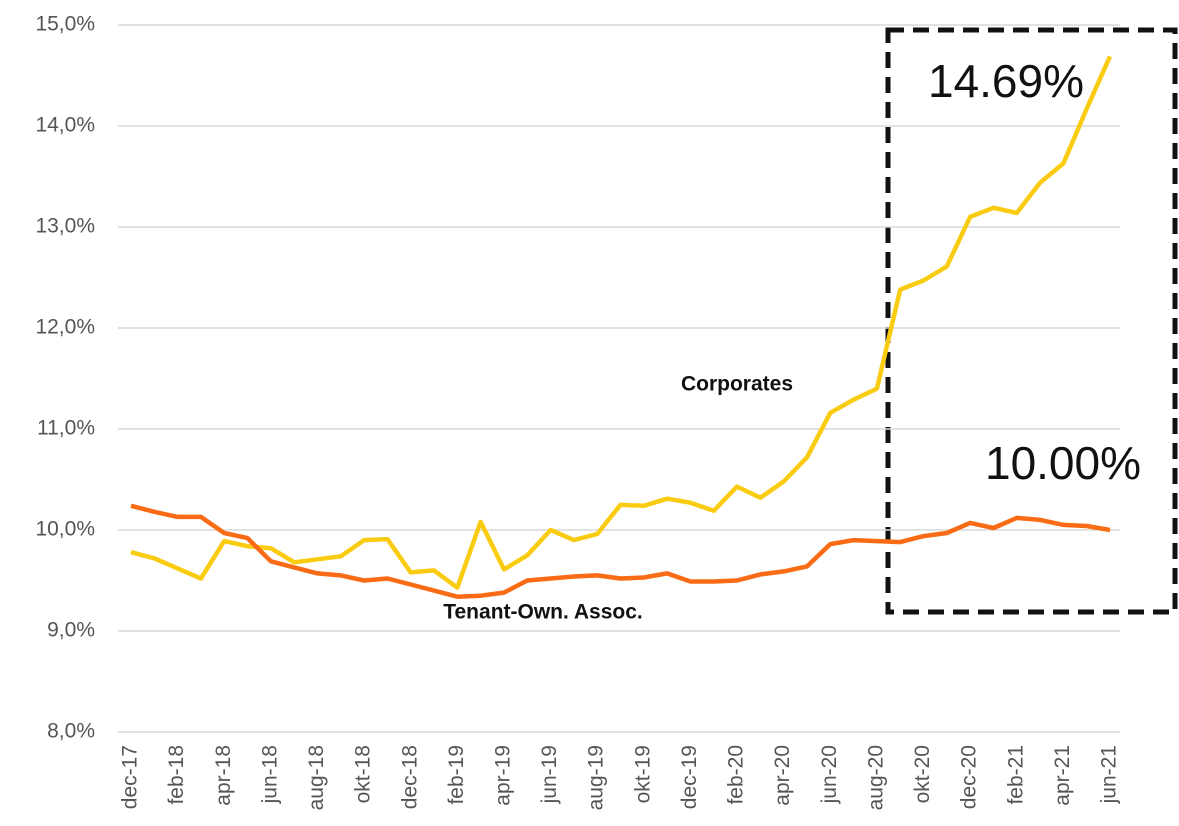 The height and width of the screenshot is (826, 1179). I want to click on x-tick-label: dec-20, so click(969, 777).